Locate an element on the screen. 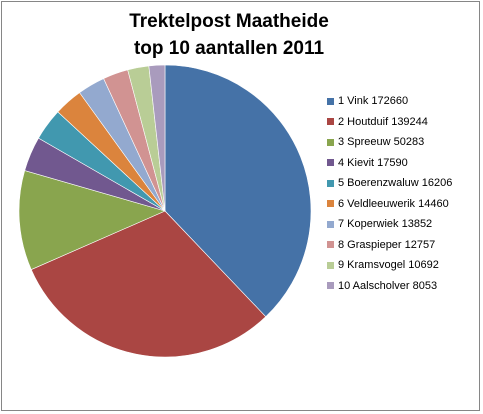 The height and width of the screenshot is (414, 483). legend-item-8: 8 Graspieper 12757 is located at coordinates (402, 245).